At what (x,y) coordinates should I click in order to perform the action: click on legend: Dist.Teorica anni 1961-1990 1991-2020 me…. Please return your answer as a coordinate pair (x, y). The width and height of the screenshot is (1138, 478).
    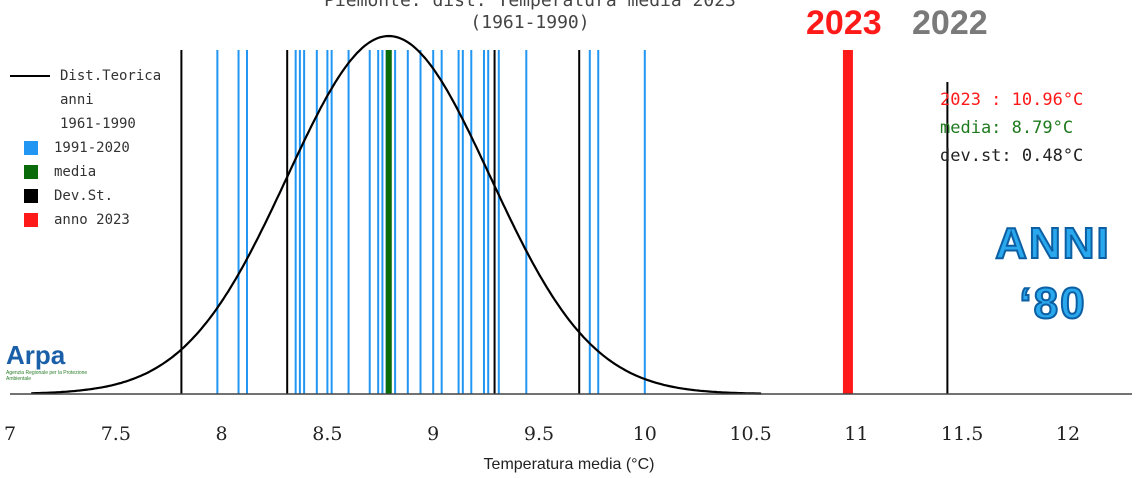
    Looking at the image, I should click on (85, 148).